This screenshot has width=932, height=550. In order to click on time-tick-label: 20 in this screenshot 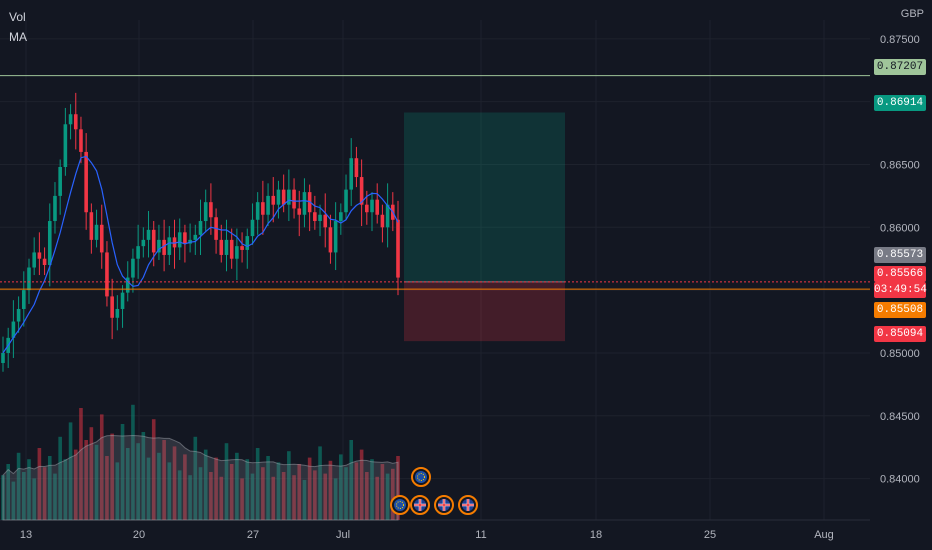, I will do `click(139, 535)`.